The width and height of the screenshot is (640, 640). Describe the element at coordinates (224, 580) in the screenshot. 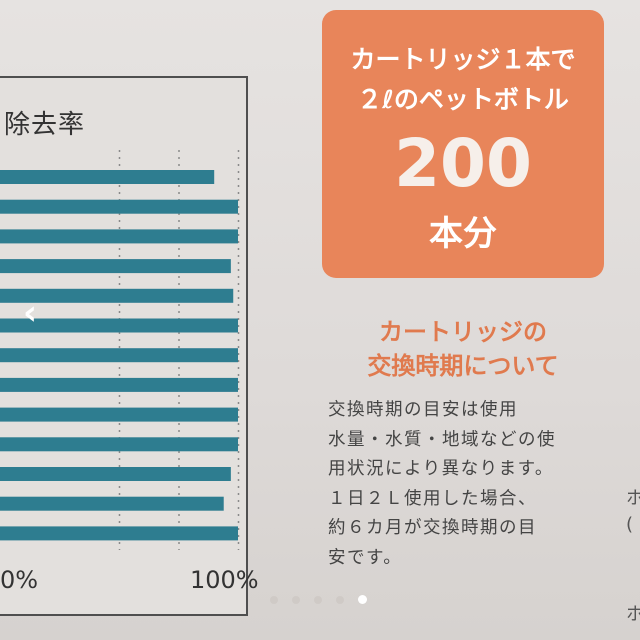

I see `x-tick-label: 100%` at that location.